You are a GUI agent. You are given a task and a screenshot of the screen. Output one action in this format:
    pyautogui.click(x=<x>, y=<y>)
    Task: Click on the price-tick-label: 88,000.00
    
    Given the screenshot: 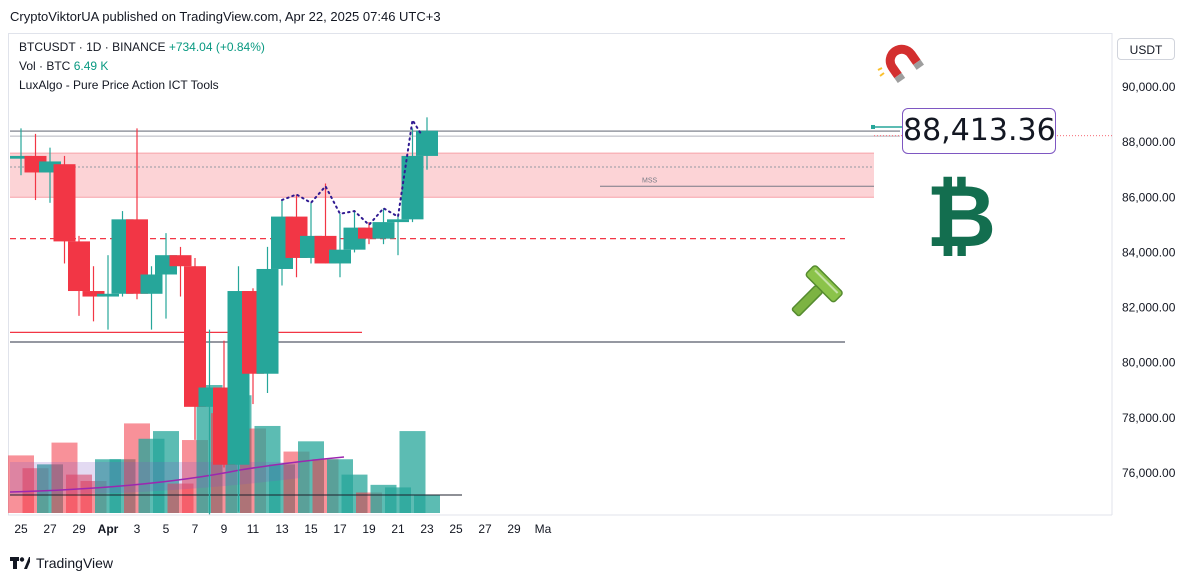 What is the action you would take?
    pyautogui.click(x=1149, y=142)
    